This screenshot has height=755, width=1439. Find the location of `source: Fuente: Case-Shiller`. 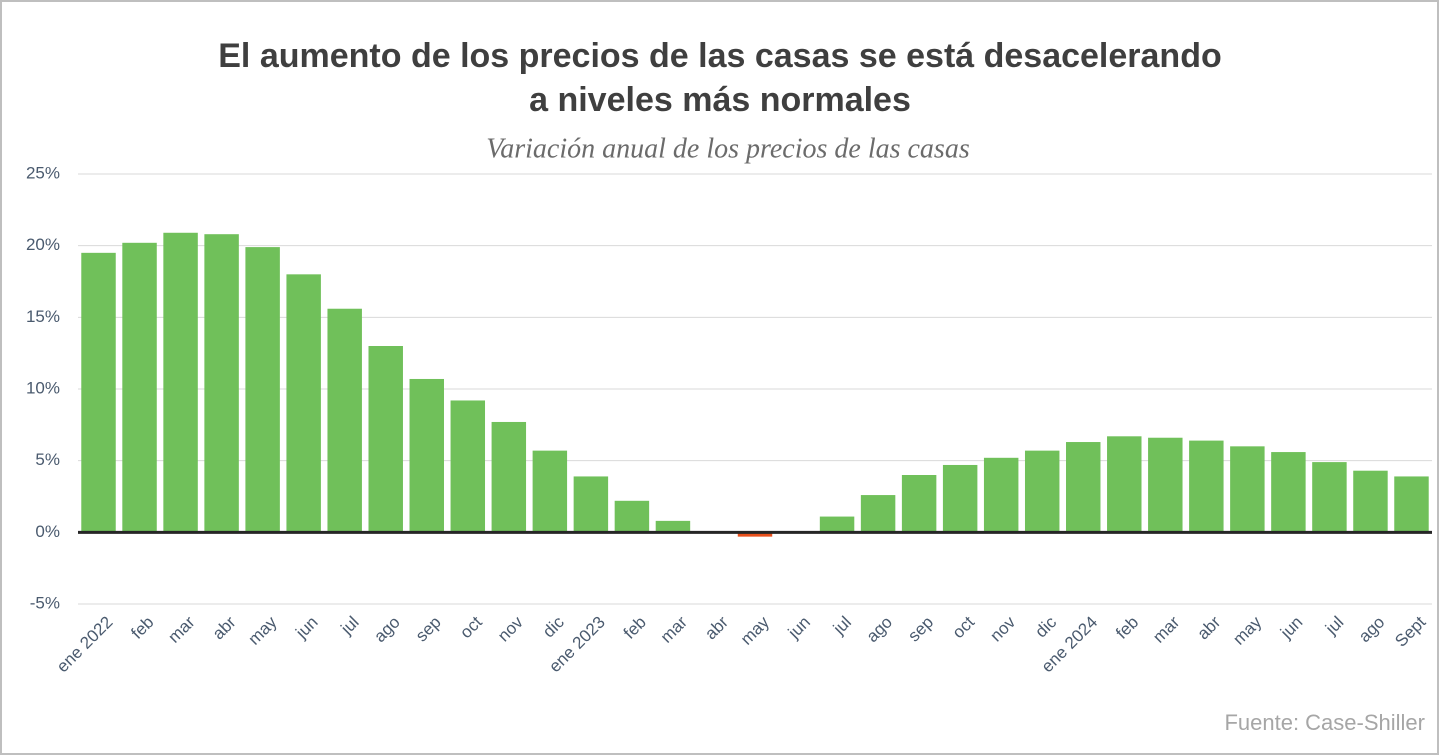

source: Fuente: Case-Shiller is located at coordinates (1324, 722).